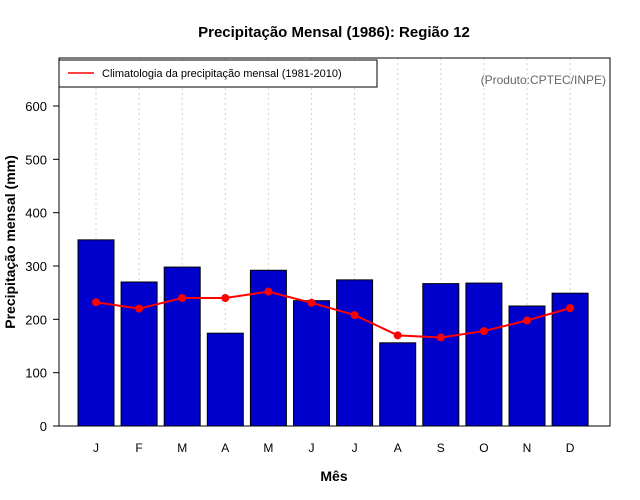 This screenshot has height=500, width=640. Describe the element at coordinates (543, 80) in the screenshot. I see `credit-annotation: (Produto:CPTEC/INPE)` at that location.